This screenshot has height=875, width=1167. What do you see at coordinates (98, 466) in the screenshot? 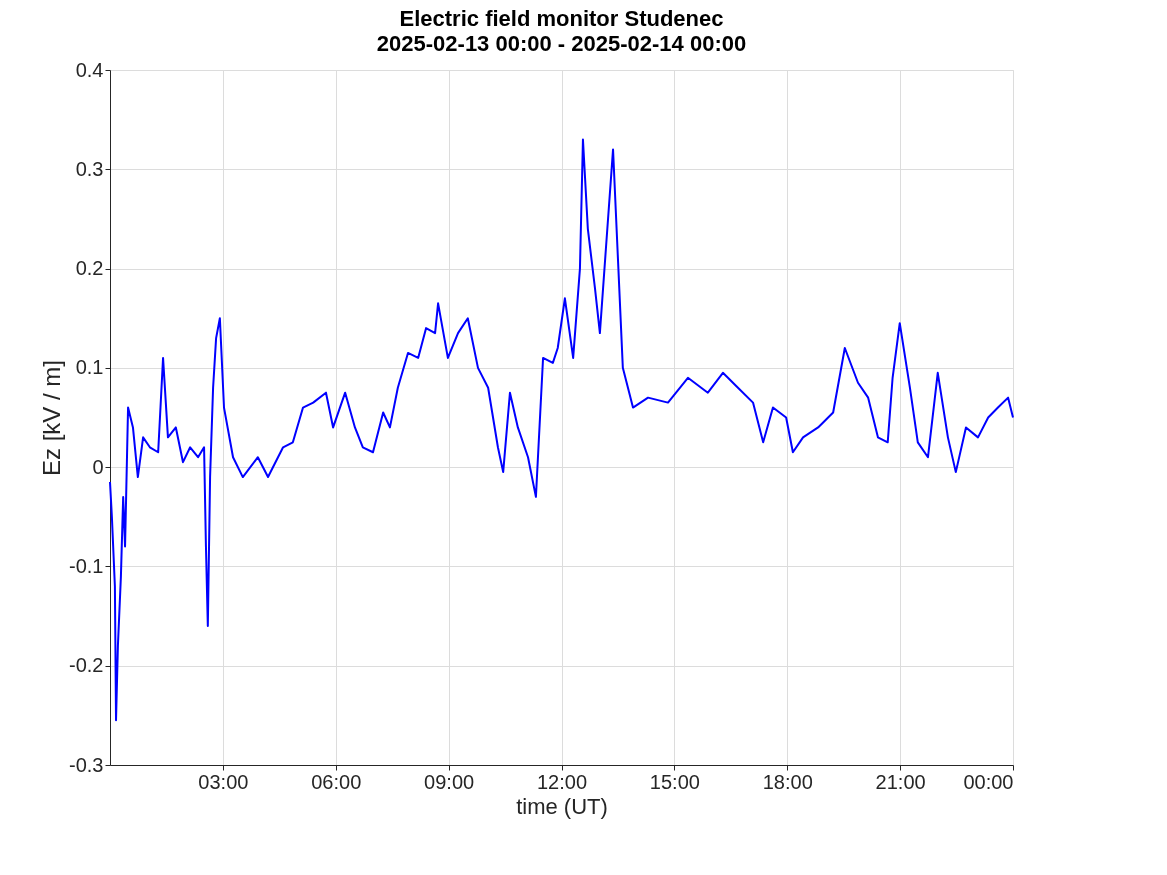
I see `y-tick-label: 0` at bounding box center [98, 466].